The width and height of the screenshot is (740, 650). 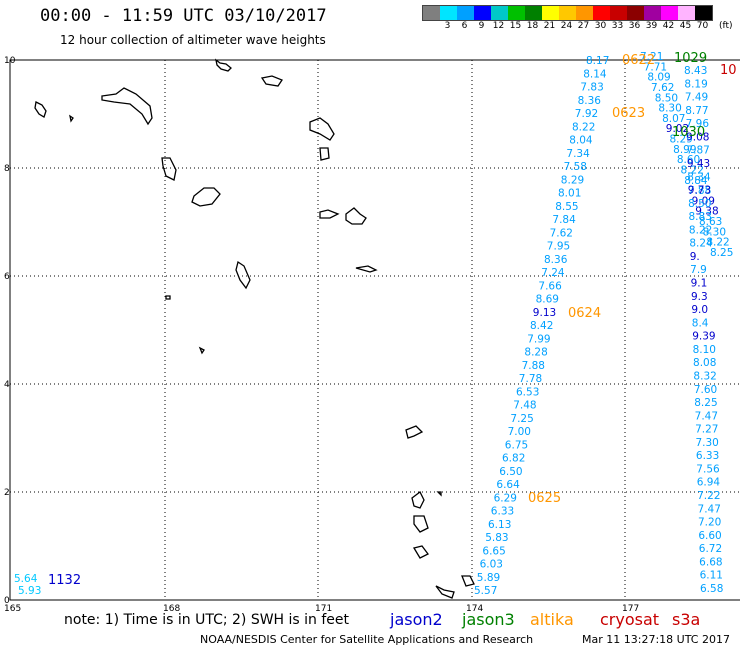 What do you see at coordinates (510, 472) in the screenshot?
I see `wave-height-point: 6.50` at bounding box center [510, 472].